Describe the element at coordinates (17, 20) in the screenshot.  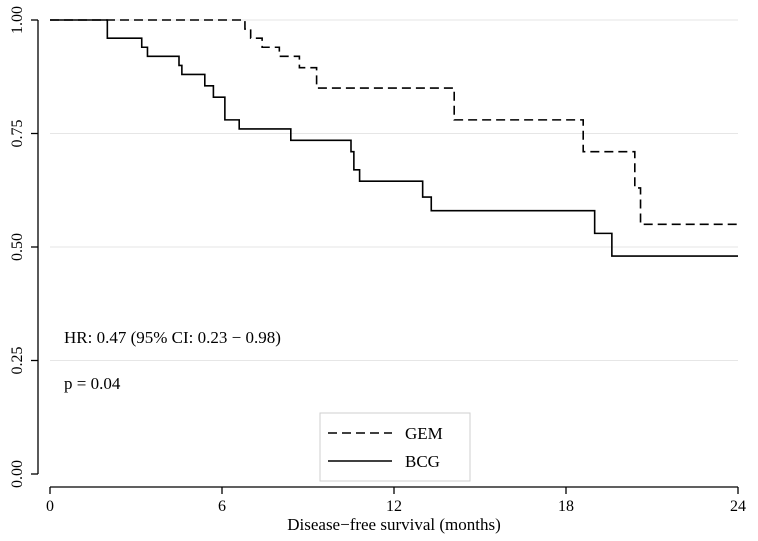
I see `y-tick-label-4: 1.00` at that location.